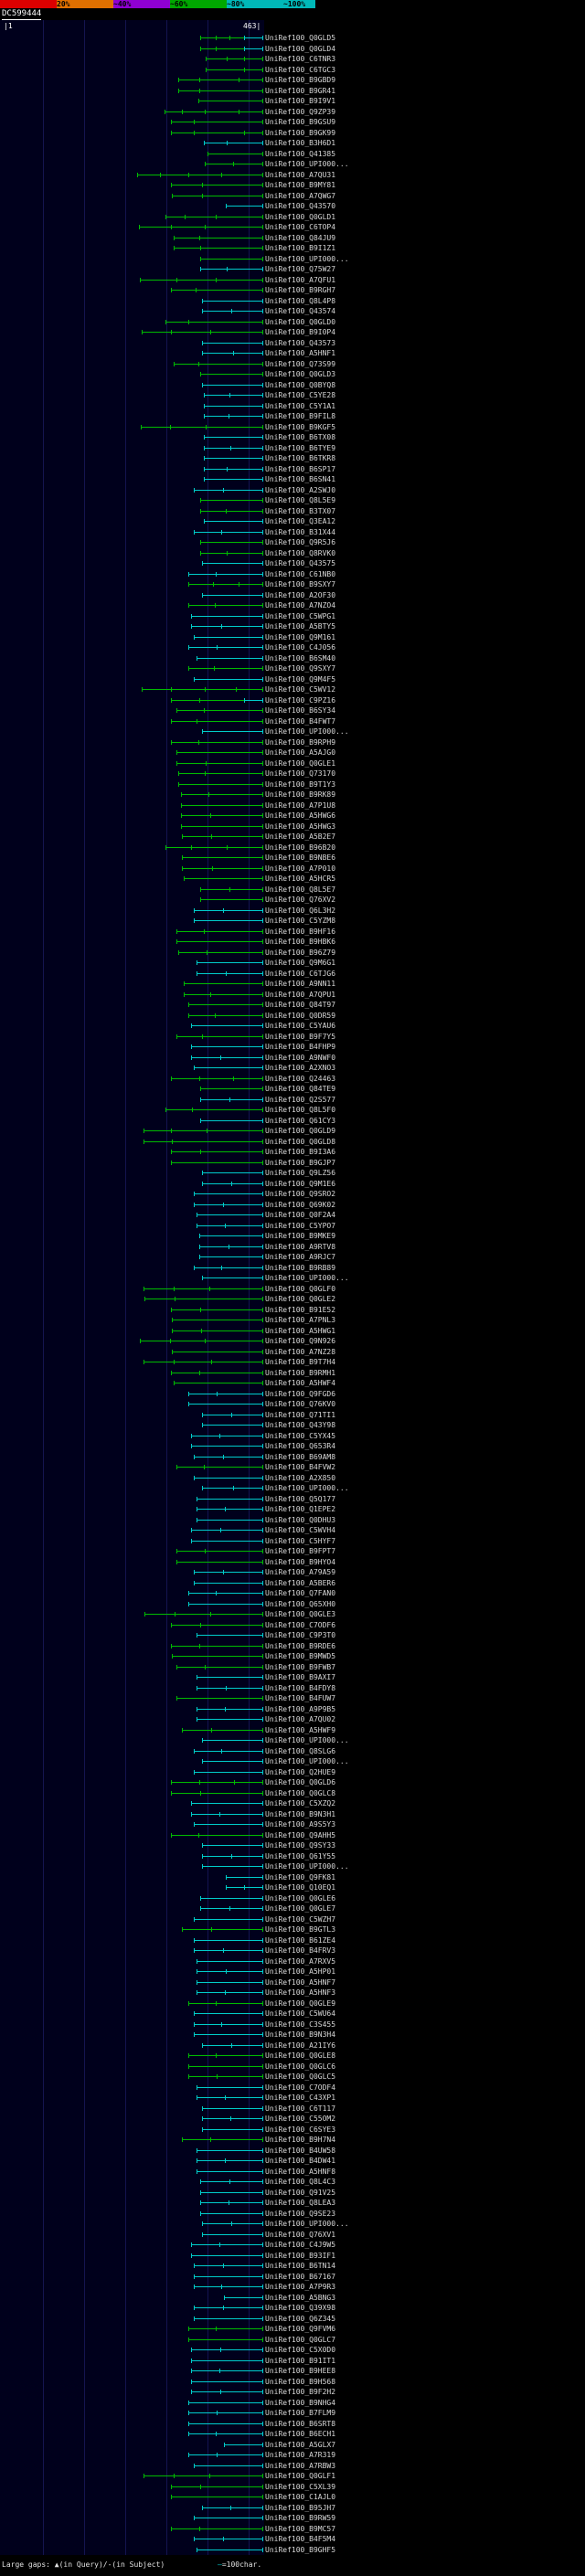 The width and height of the screenshot is (585, 2576). What do you see at coordinates (300, 437) in the screenshot?
I see `hit-label: UniRef100_B6TX08` at bounding box center [300, 437].